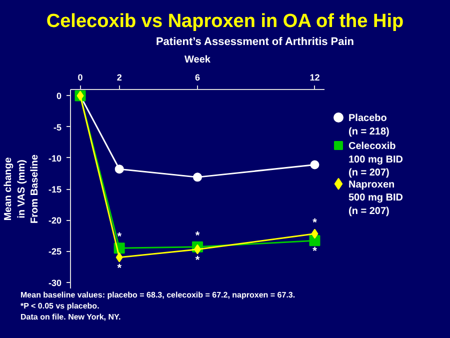 The width and height of the screenshot is (450, 338). I want to click on y-tick-label: -10, so click(55, 158).